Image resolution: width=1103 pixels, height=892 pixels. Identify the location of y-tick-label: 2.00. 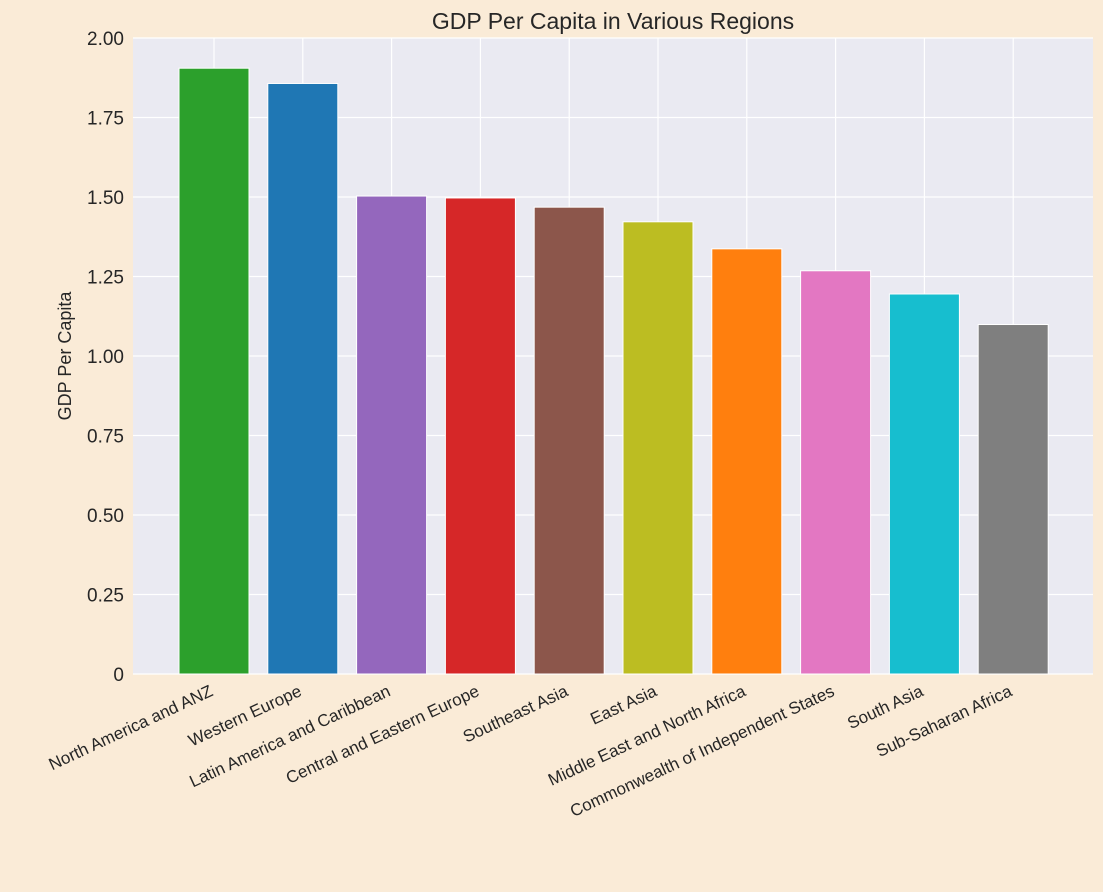
(105, 39).